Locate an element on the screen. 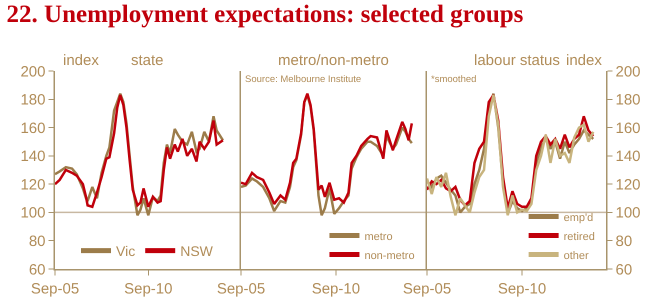  legend-label: emp'd is located at coordinates (579, 218).